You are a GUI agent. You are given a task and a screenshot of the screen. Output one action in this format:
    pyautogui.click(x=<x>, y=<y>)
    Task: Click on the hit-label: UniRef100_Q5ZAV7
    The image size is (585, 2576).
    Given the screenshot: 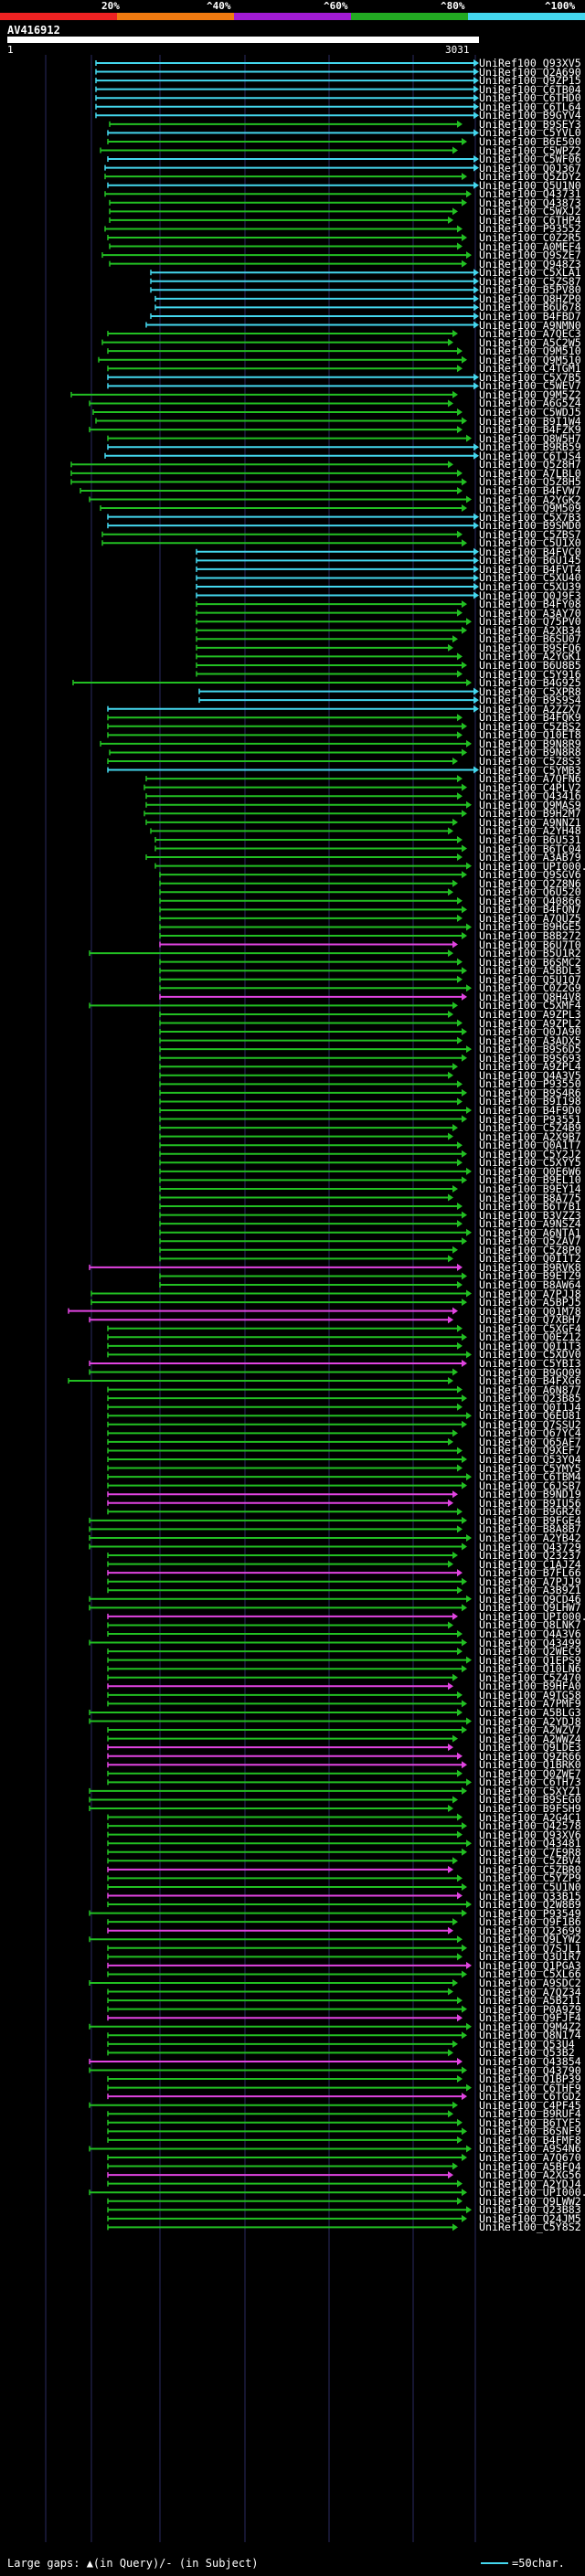 What is the action you would take?
    pyautogui.click(x=530, y=1241)
    